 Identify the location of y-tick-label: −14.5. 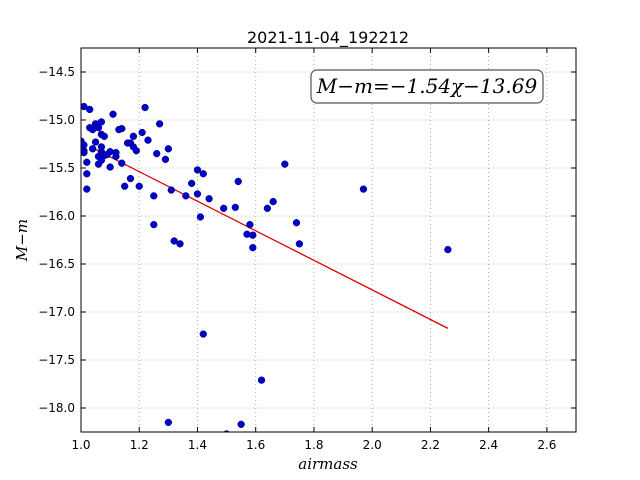
(56, 72).